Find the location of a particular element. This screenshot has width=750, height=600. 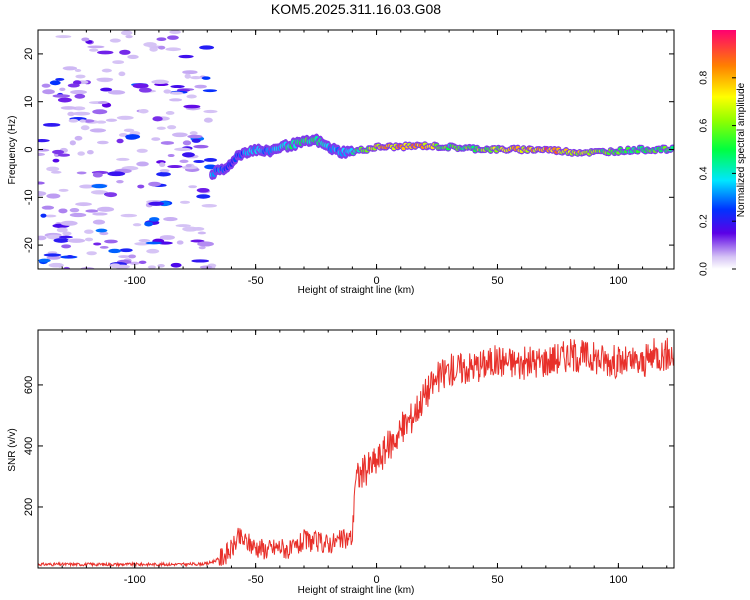

colorbar-tick-label: 0.6 is located at coordinates (704, 125).